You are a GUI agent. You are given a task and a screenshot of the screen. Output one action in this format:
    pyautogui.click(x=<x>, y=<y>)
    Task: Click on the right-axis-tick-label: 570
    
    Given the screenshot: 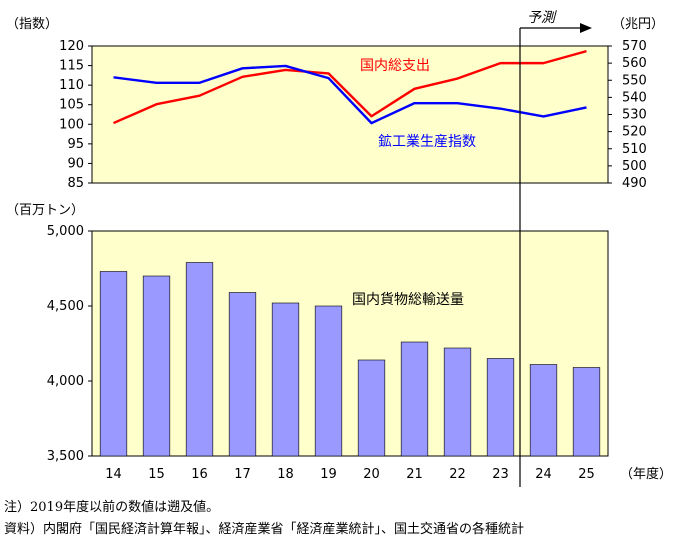 What is the action you would take?
    pyautogui.click(x=634, y=46)
    